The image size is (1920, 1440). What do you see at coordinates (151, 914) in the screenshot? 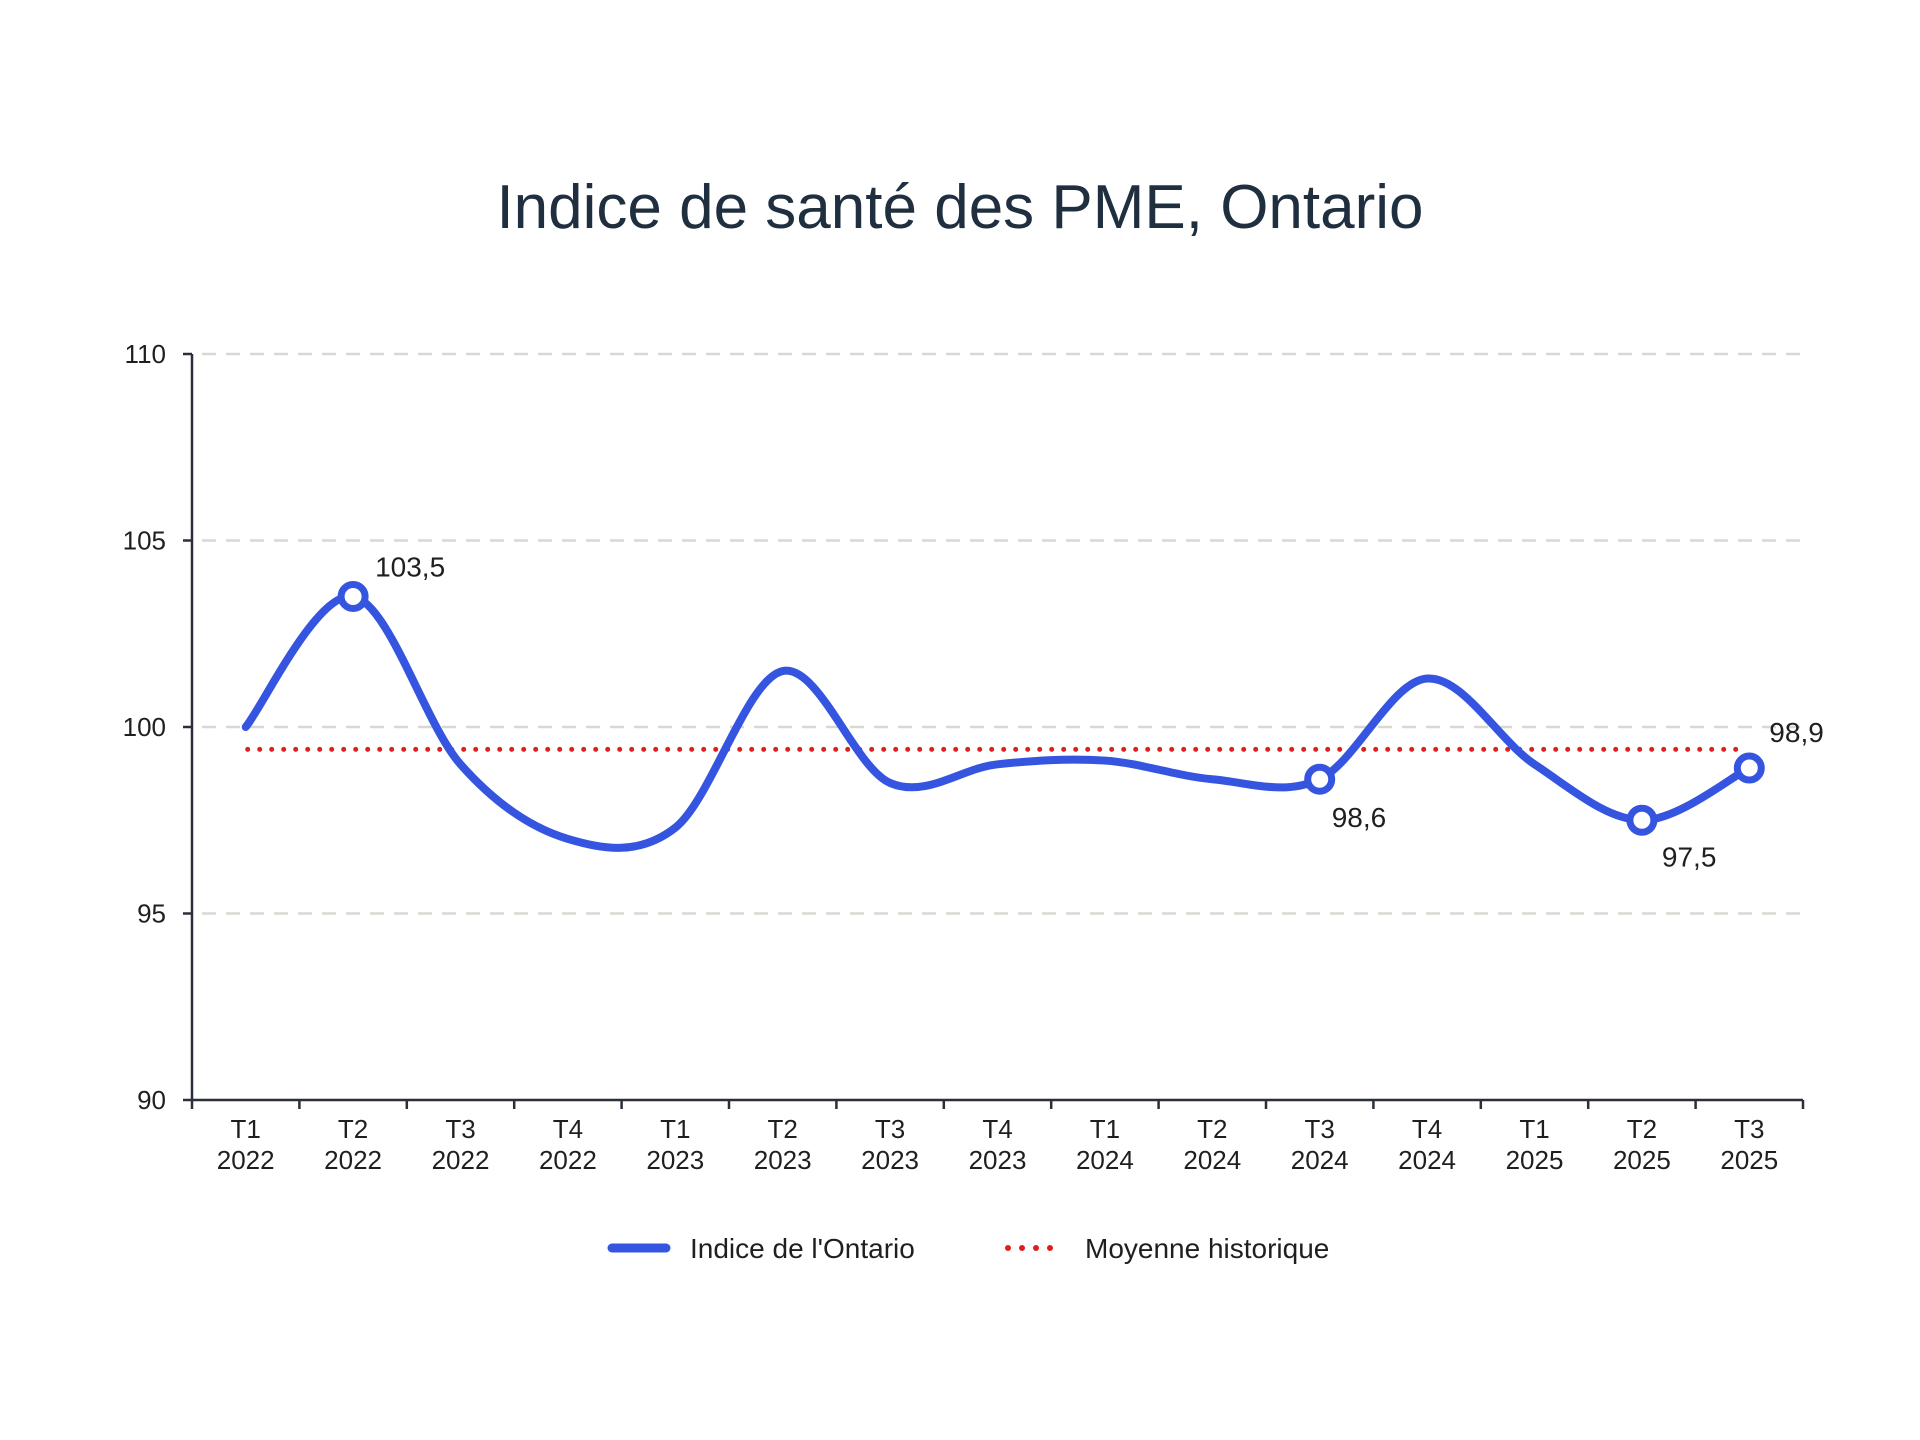
I see `y-tick-label: 95` at bounding box center [151, 914].